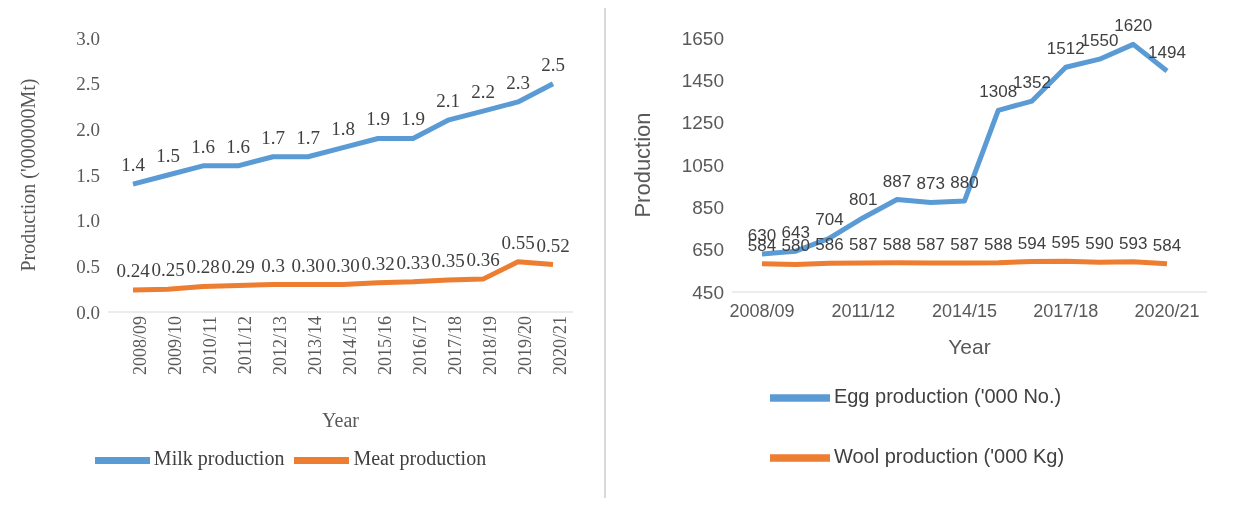 The height and width of the screenshot is (505, 1250). What do you see at coordinates (219, 458) in the screenshot?
I see `legend-label: Milk production` at bounding box center [219, 458].